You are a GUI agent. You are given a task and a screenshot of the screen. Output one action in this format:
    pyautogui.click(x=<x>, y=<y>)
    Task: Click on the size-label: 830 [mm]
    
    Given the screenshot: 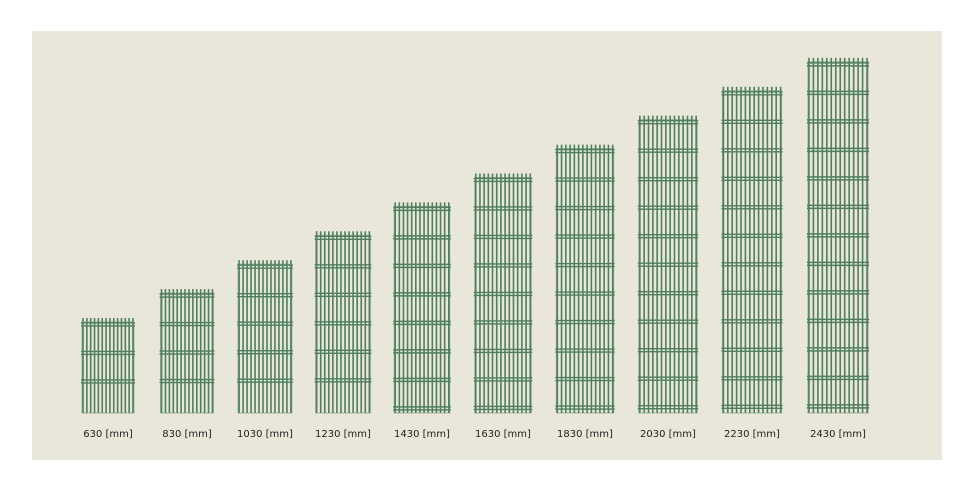 What is the action you would take?
    pyautogui.click(x=187, y=434)
    